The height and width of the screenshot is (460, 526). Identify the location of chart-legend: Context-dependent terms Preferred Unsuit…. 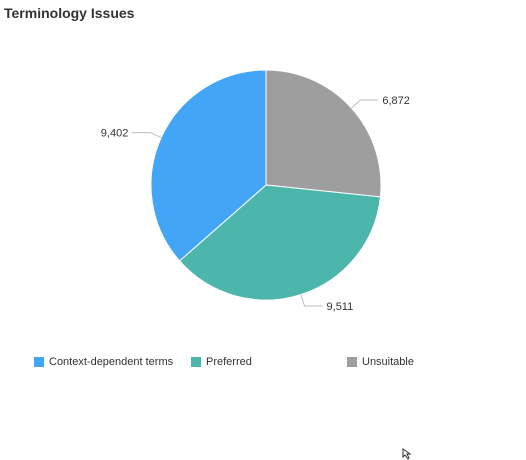
(263, 364).